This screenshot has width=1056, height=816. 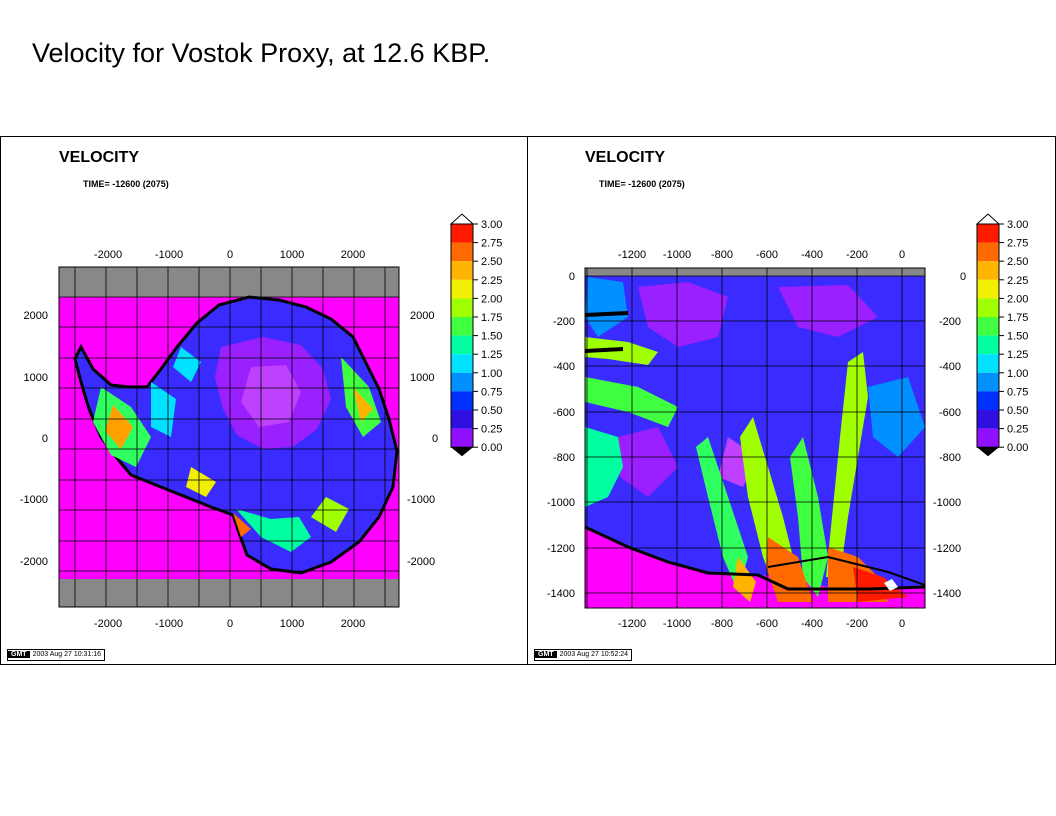 What do you see at coordinates (421, 562) in the screenshot?
I see `y-tick-right: -2000` at bounding box center [421, 562].